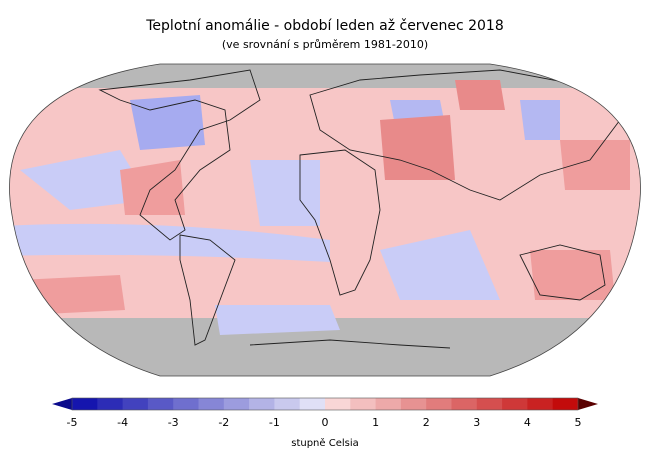 The height and width of the screenshot is (466, 650). What do you see at coordinates (417, 147) in the screenshot?
I see `warm-europe-mideast` at bounding box center [417, 147].